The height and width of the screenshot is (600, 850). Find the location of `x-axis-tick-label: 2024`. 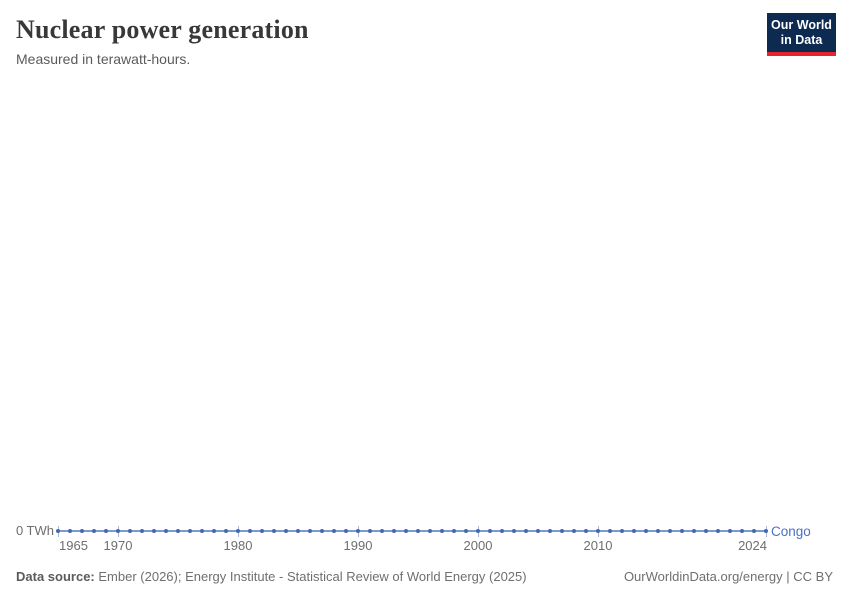

x-axis-tick-label: 2024 is located at coordinates (752, 545).